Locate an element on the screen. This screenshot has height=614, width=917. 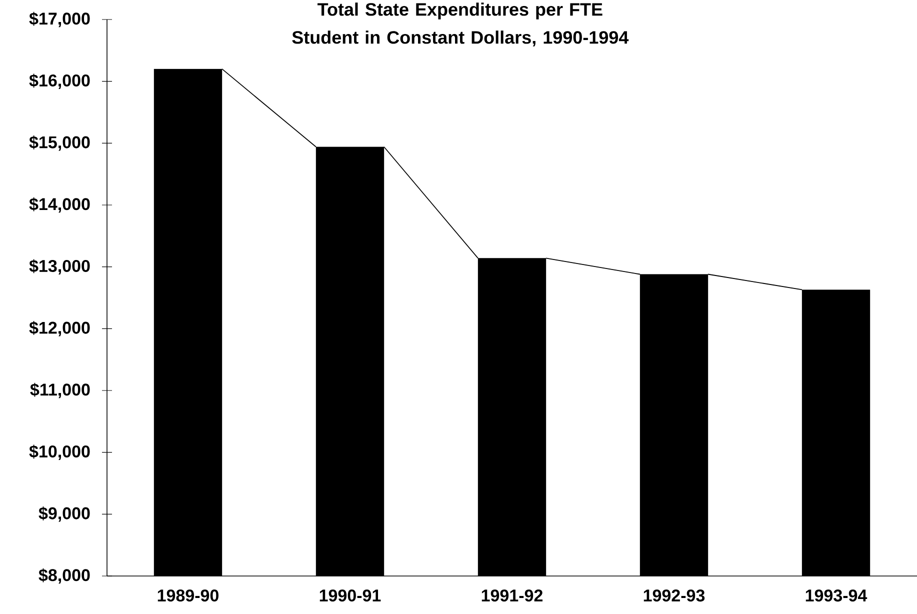
y-tick-label: $10,000 is located at coordinates (59, 452).